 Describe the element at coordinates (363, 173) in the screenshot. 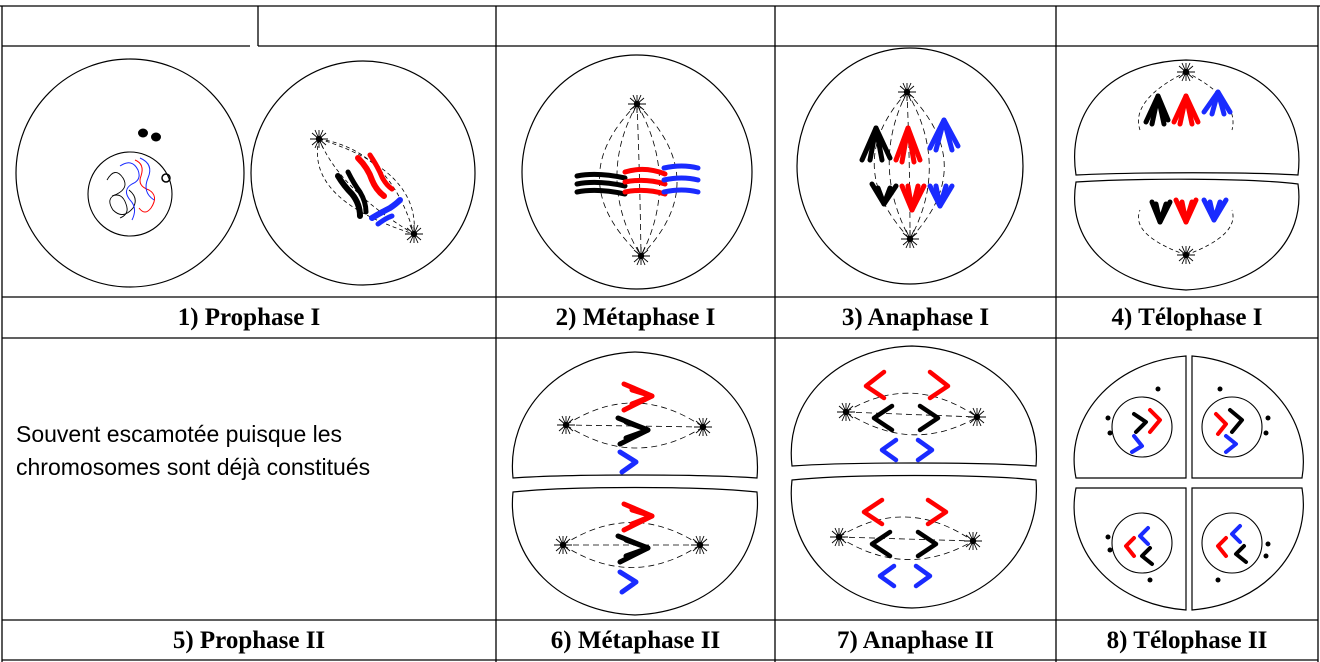

I see `prophase-1-cell-b` at that location.